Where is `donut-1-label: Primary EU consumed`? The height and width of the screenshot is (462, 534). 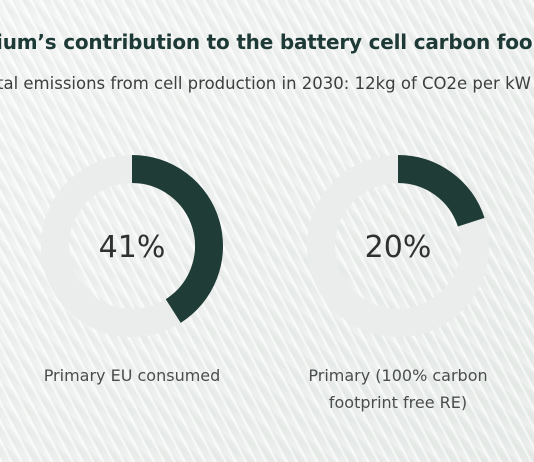
donut-1-label: Primary EU consumed is located at coordinates (132, 375).